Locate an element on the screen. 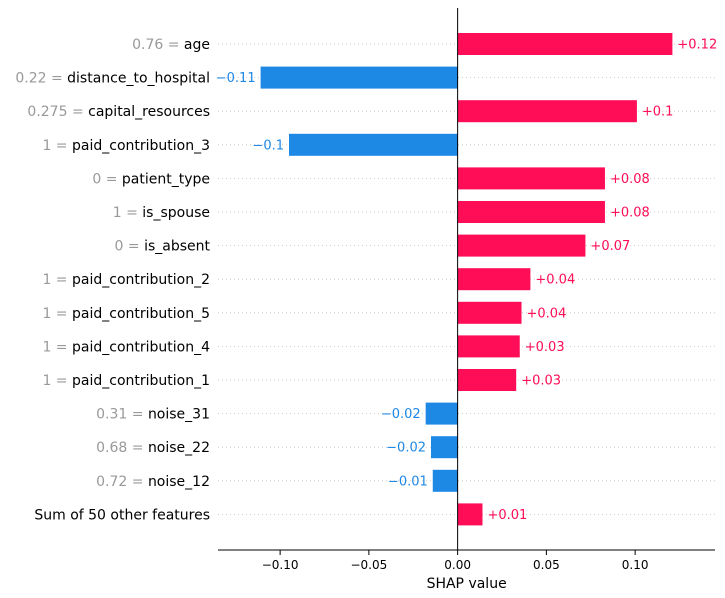  feature-label: 1 = paid_contribution_5 is located at coordinates (126, 314).